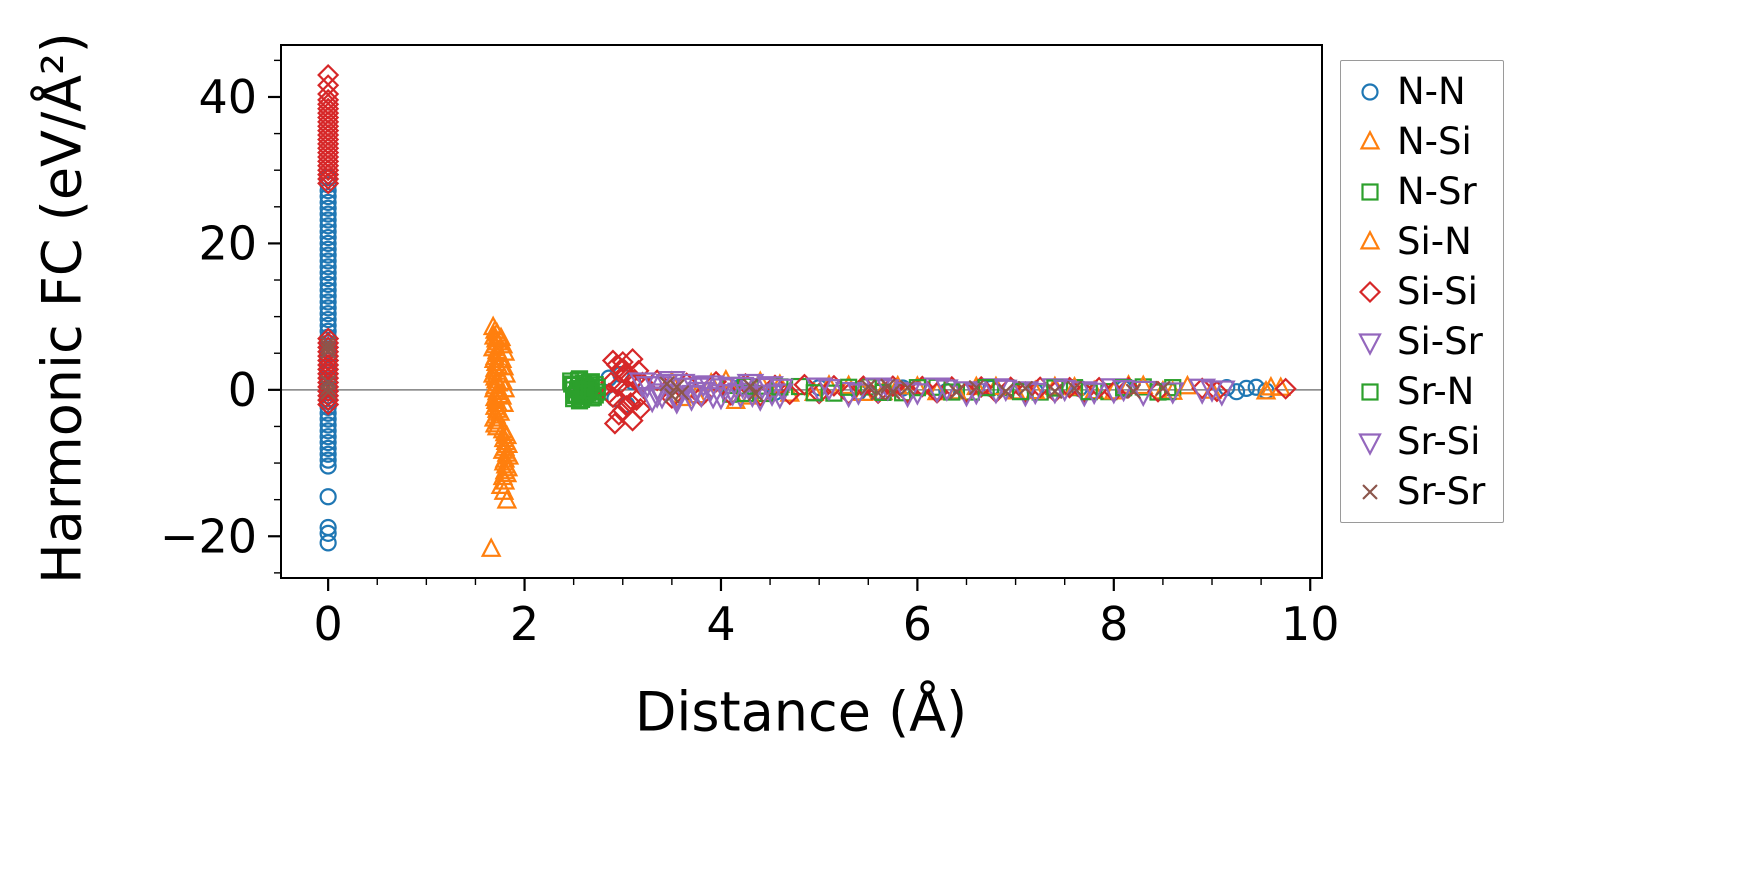 This screenshot has height=883, width=1746. Describe the element at coordinates (1437, 291) in the screenshot. I see `legend-label: Si-Si` at that location.